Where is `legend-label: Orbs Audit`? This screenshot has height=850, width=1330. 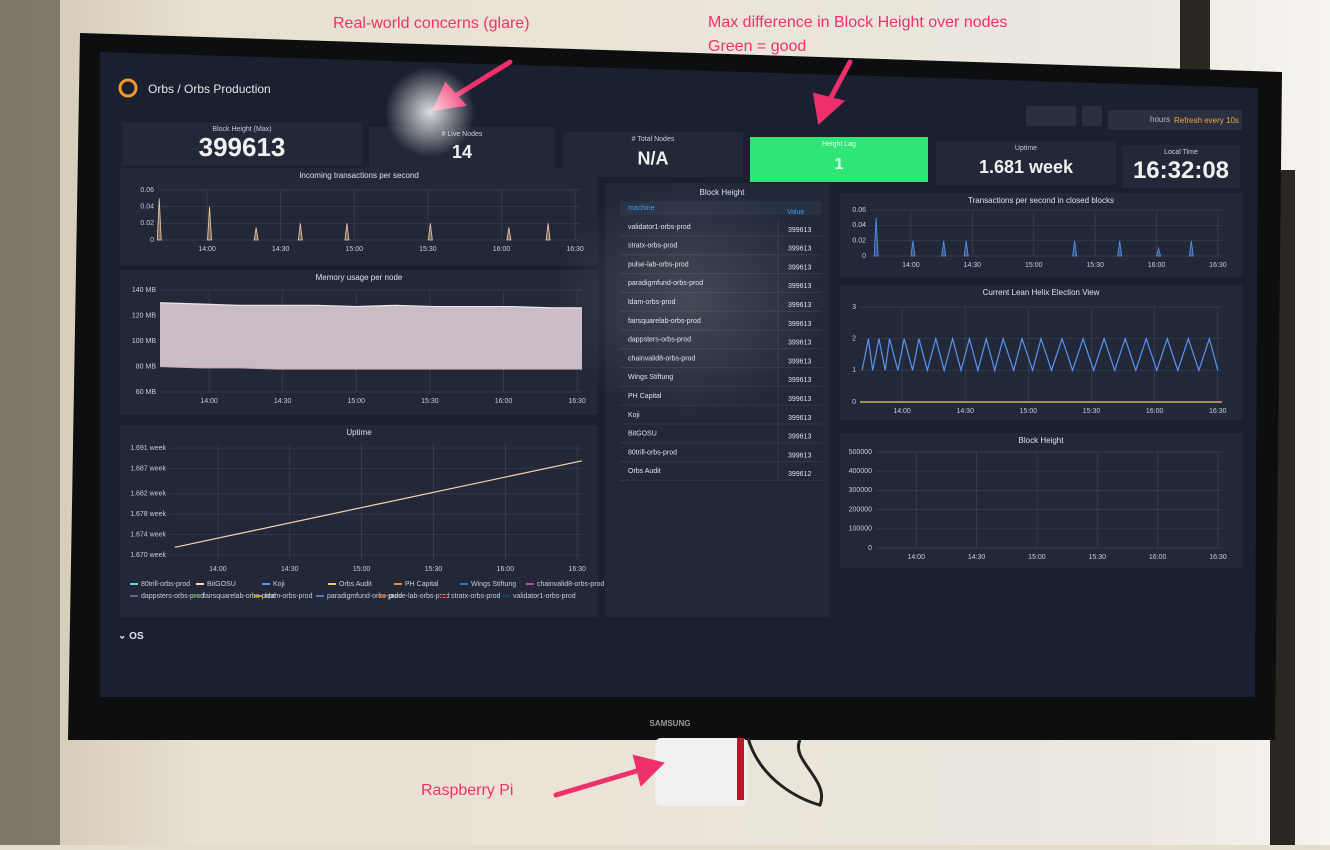 legend-label: Orbs Audit is located at coordinates (355, 584).